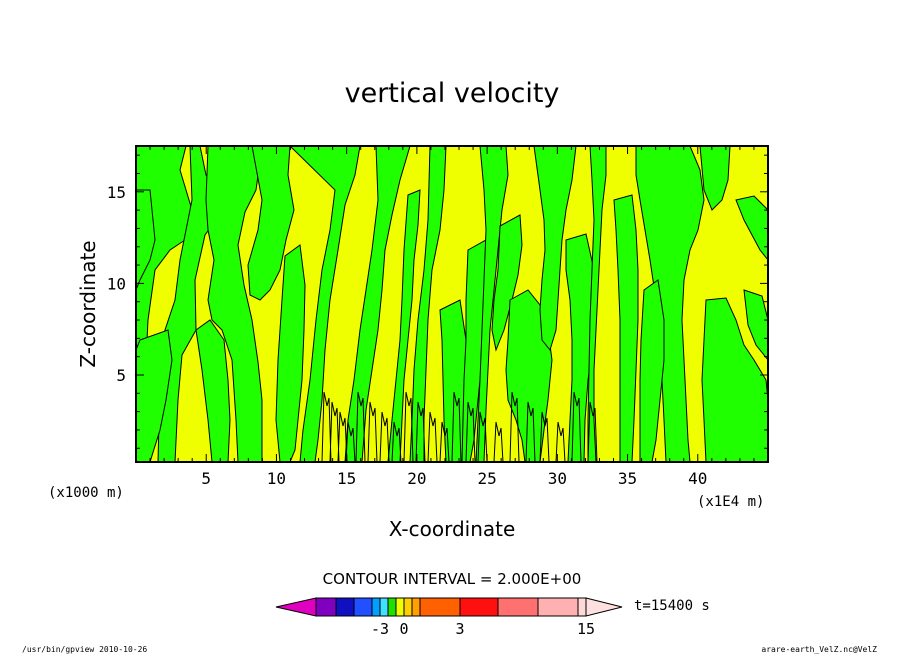 The image size is (904, 654). Describe the element at coordinates (84, 649) in the screenshot. I see `footer-left: /usr/bin/gpview 2010-10-26` at that location.